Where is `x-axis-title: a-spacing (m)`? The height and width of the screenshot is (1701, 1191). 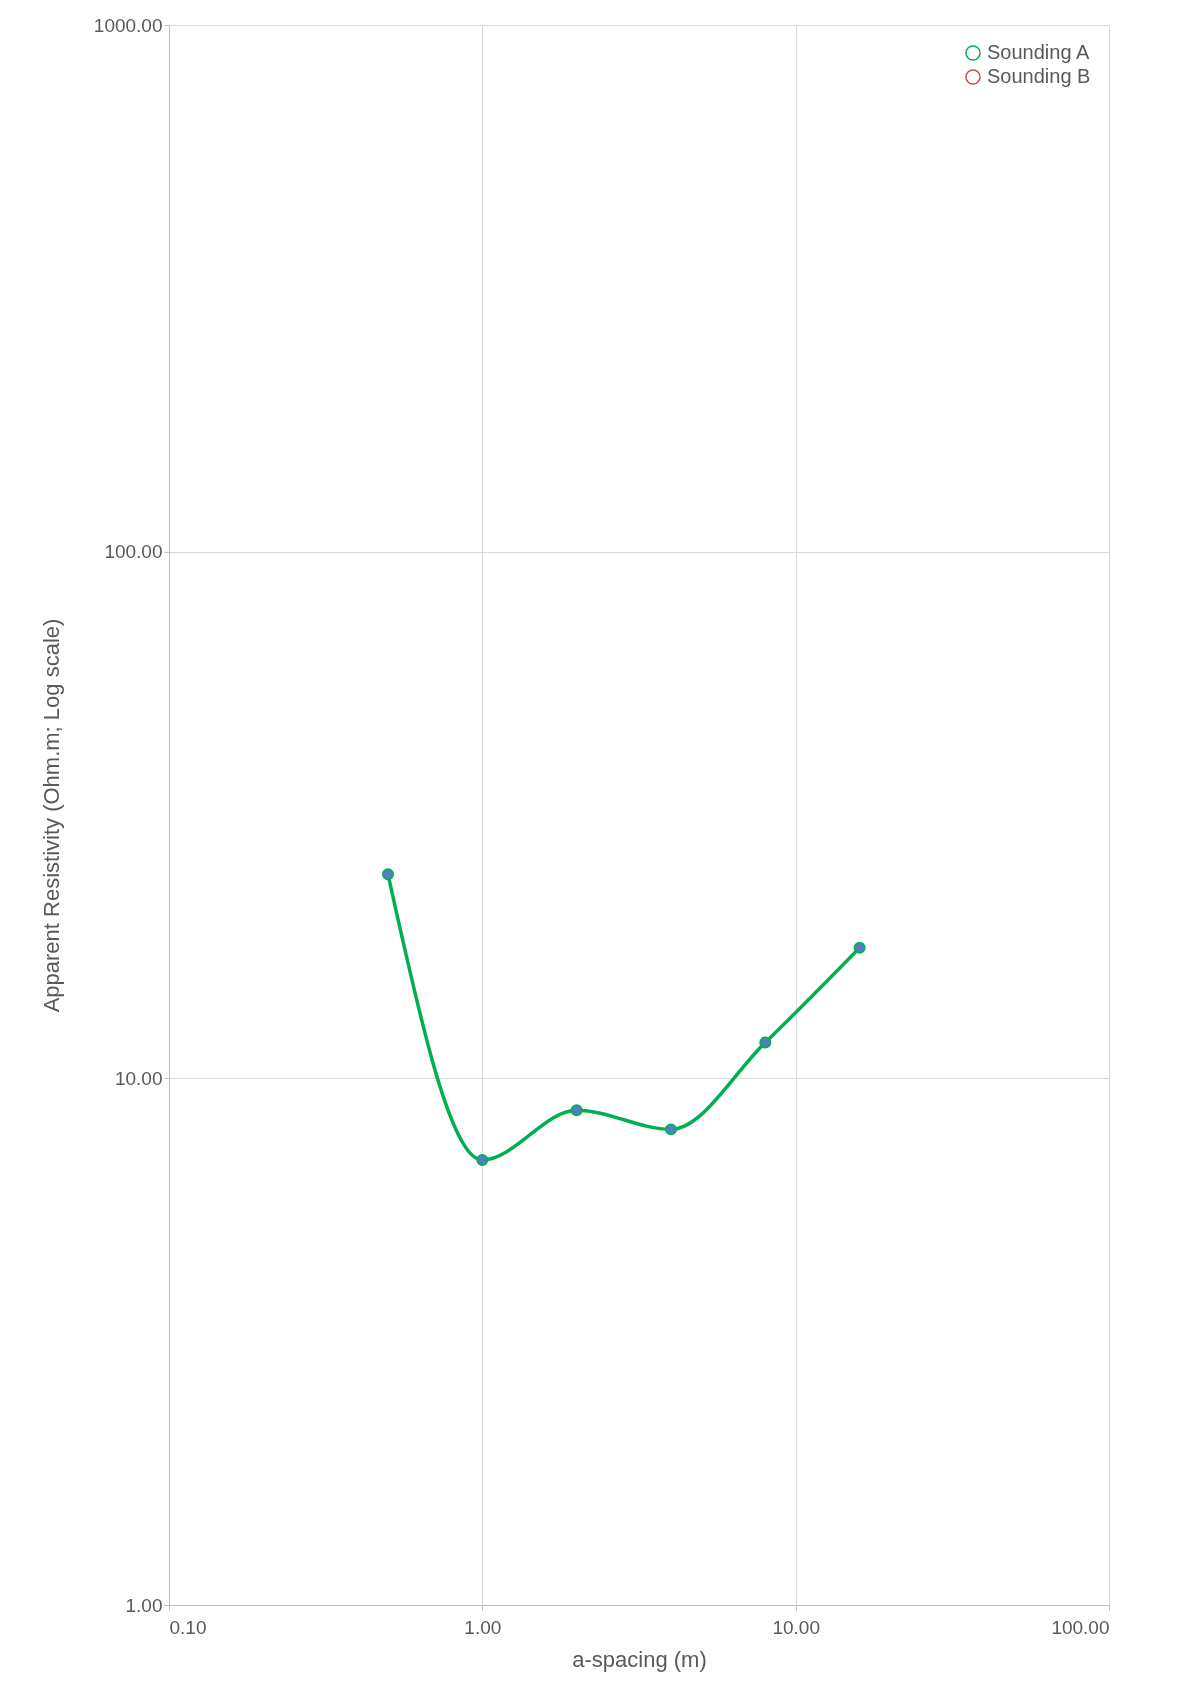
x-axis-title: a-spacing (m) is located at coordinates (639, 1659).